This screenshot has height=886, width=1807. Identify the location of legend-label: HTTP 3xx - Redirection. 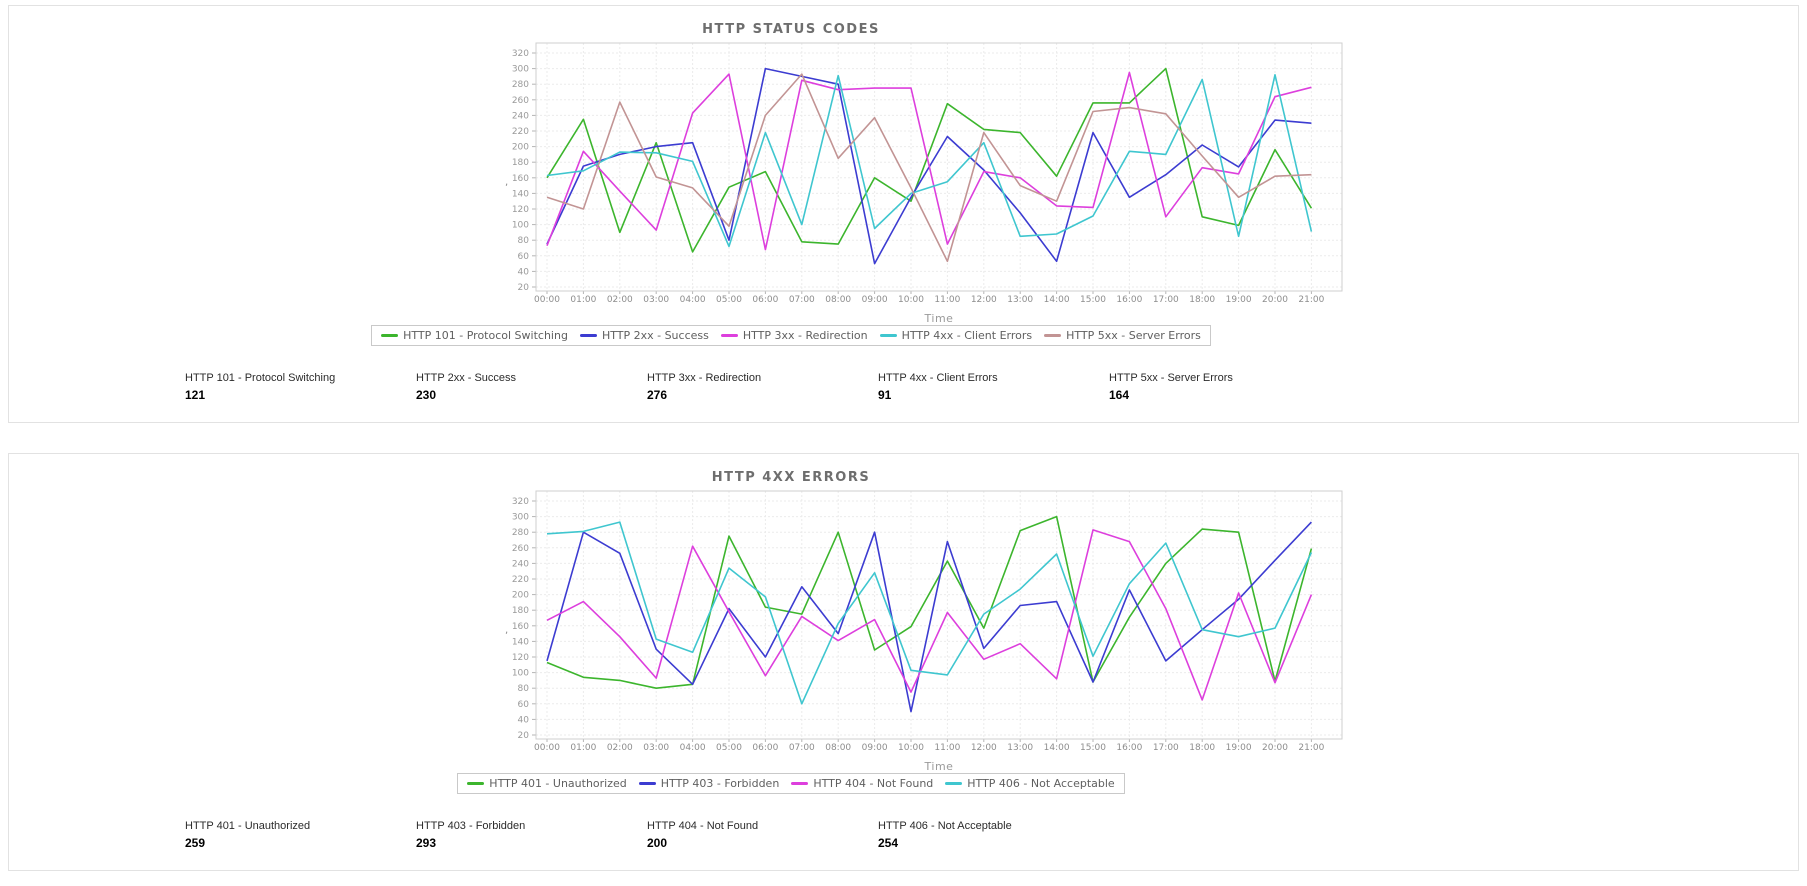
(805, 335).